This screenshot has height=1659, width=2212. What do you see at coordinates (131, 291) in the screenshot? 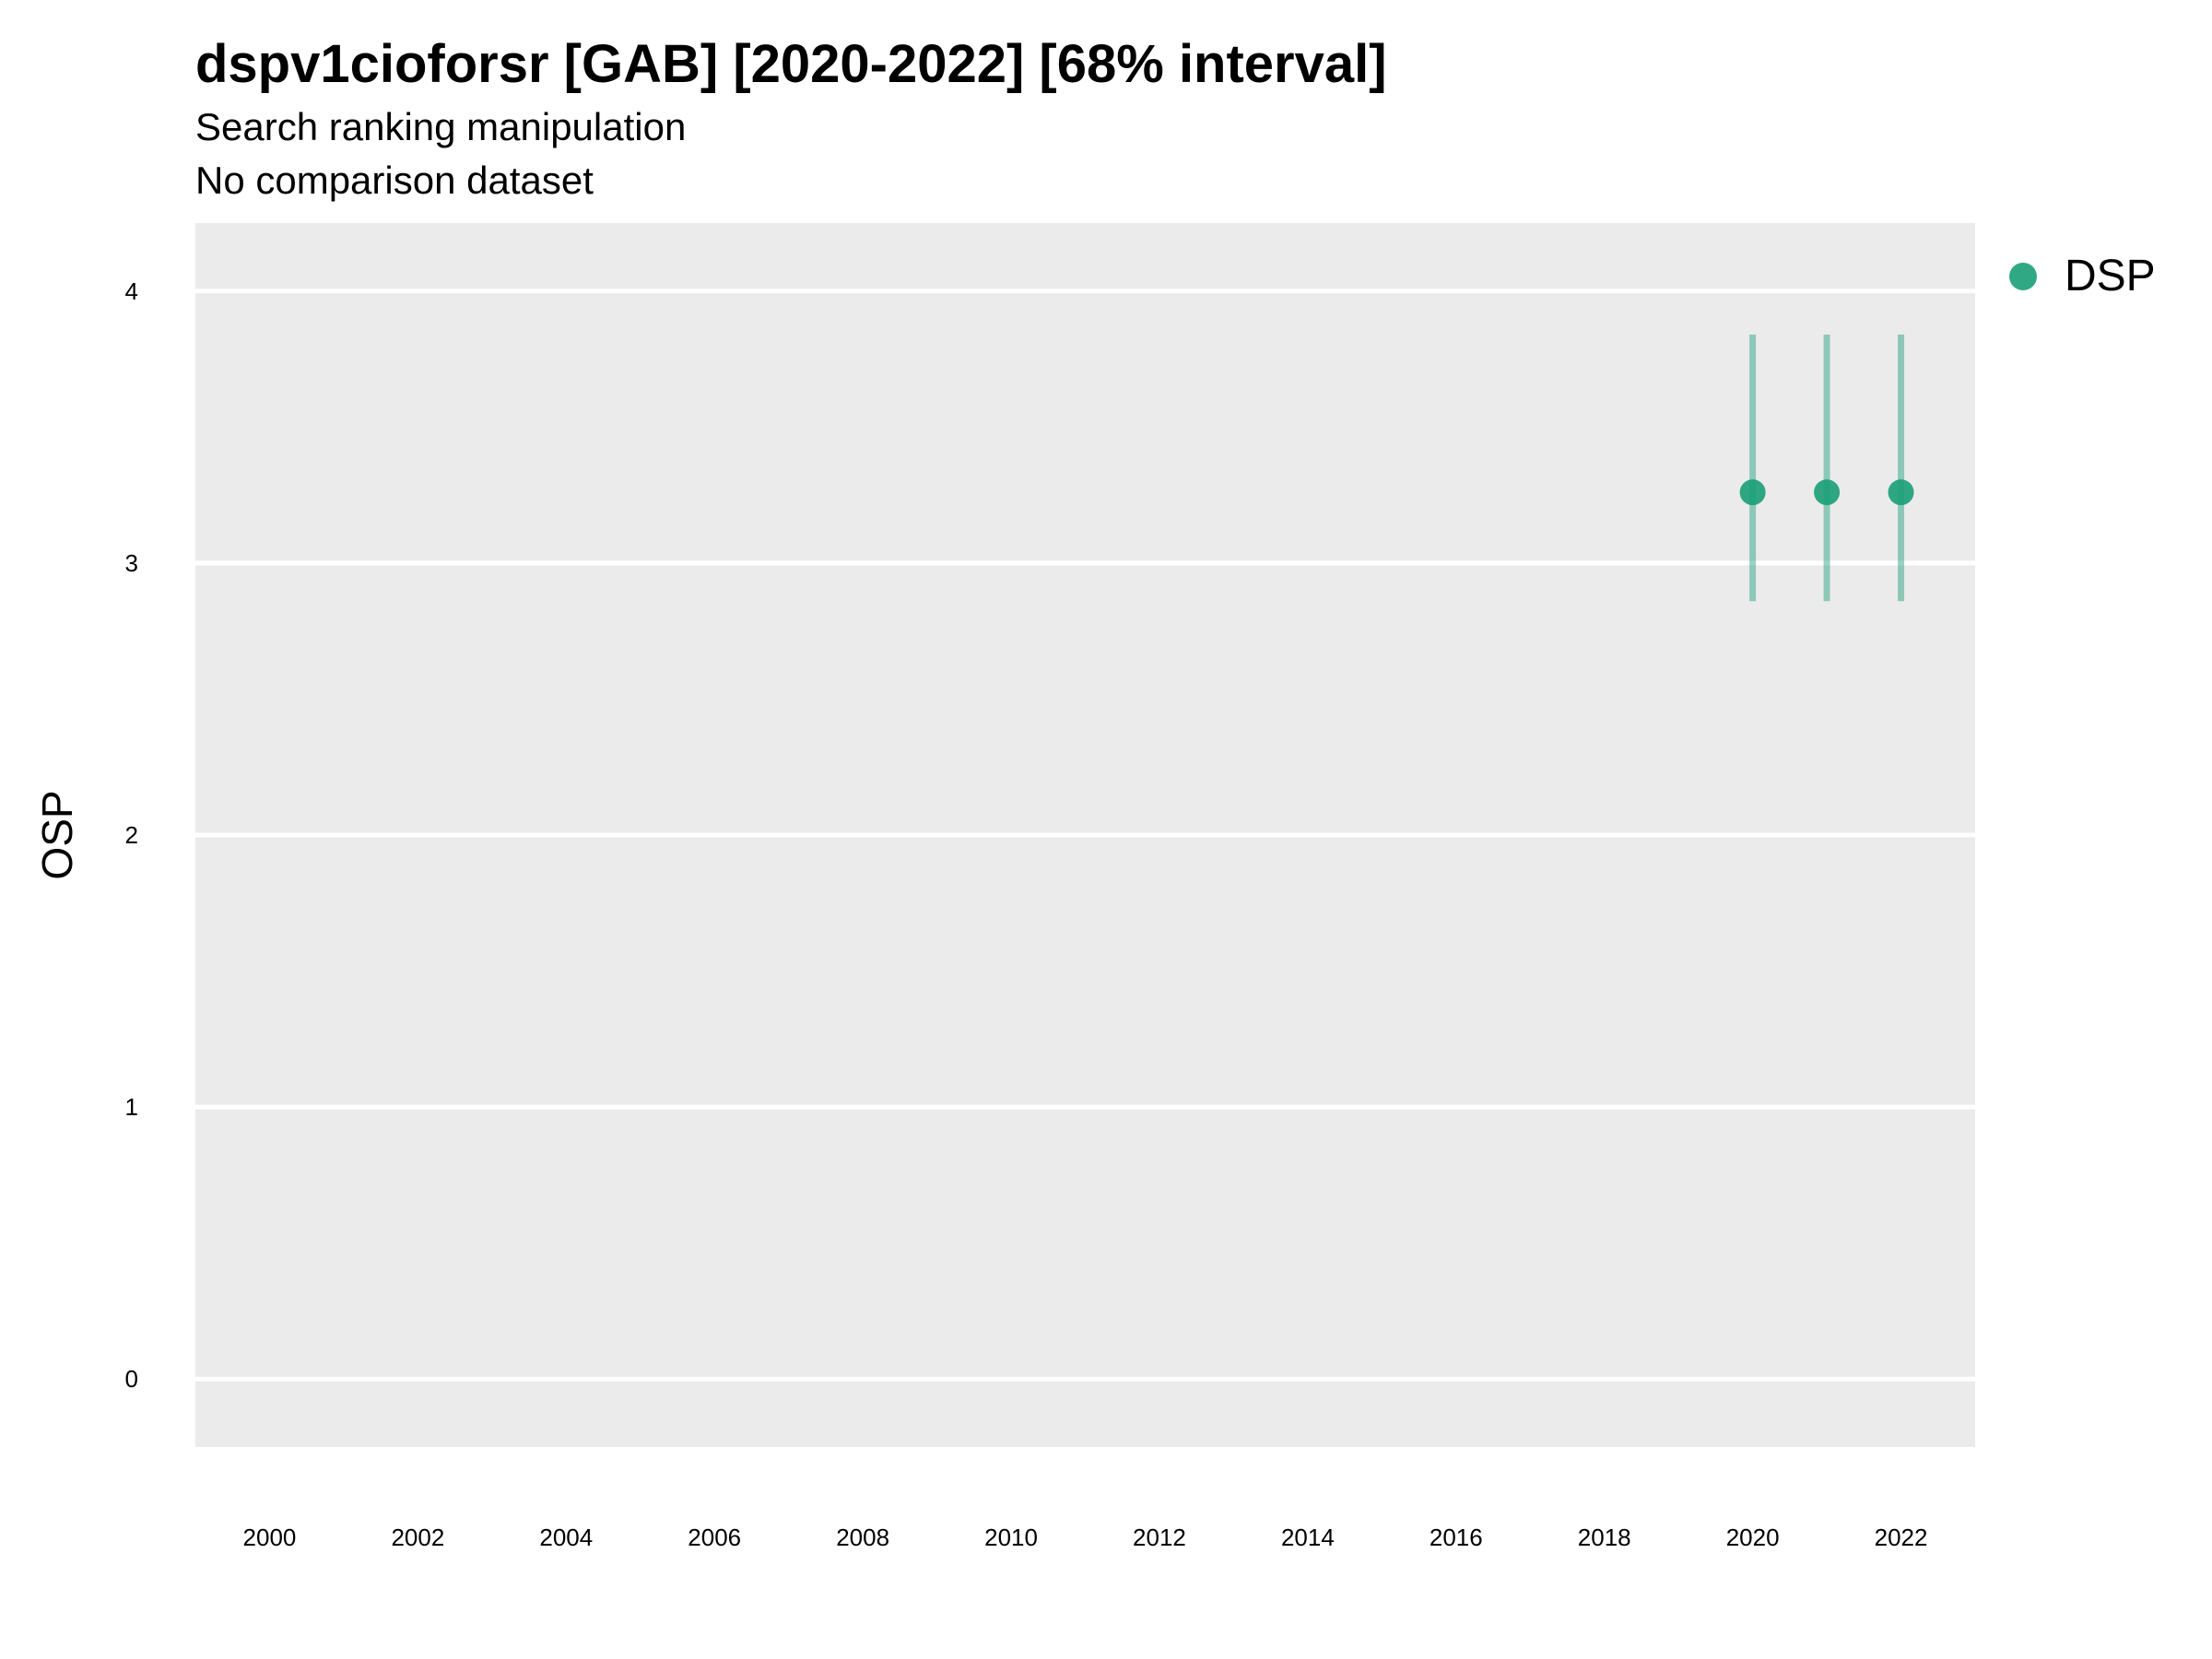
I see `y-tick-label-4: 4` at bounding box center [131, 291].